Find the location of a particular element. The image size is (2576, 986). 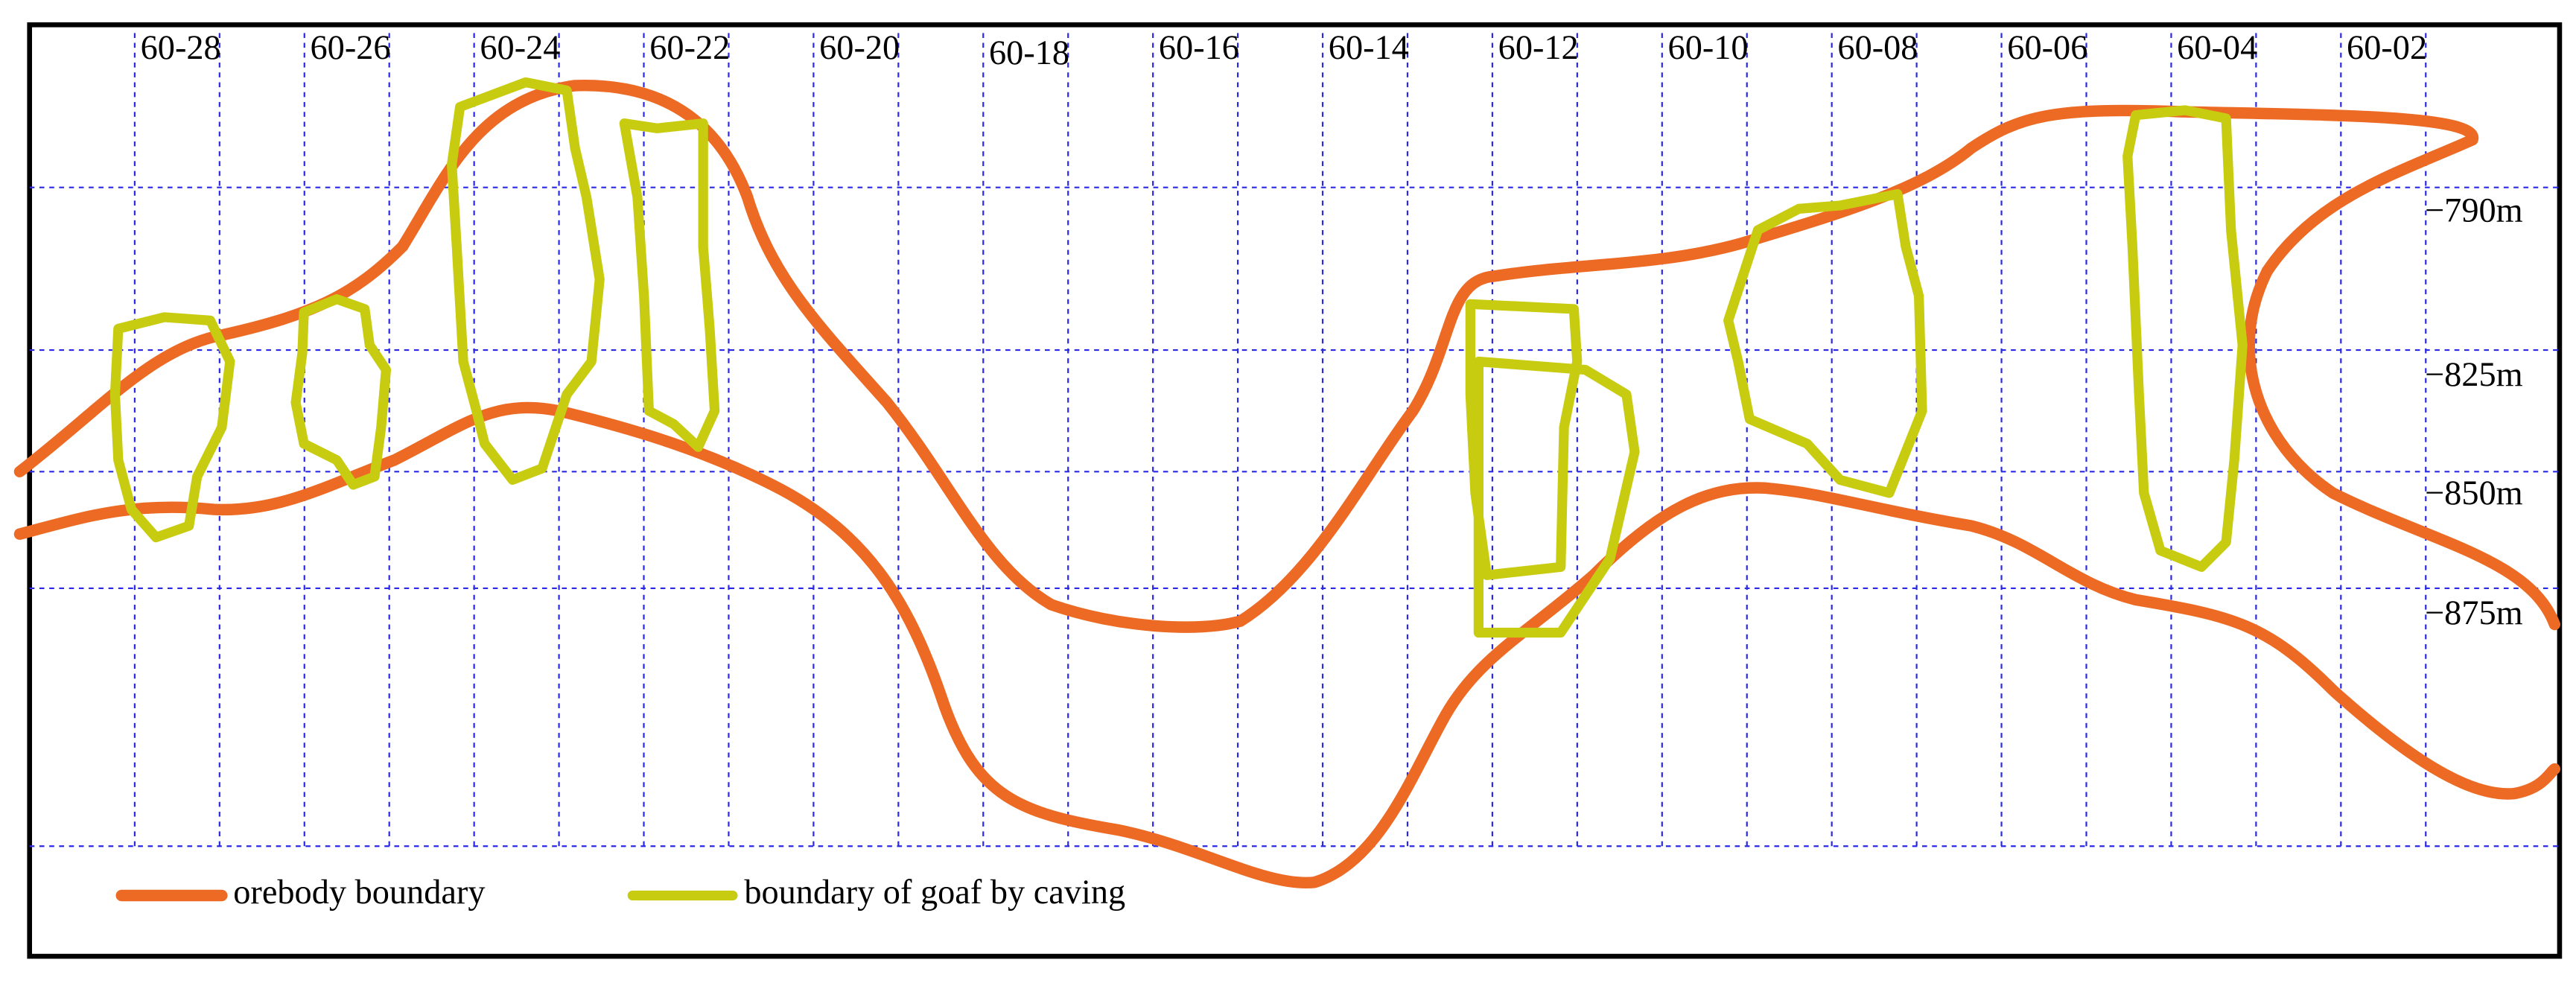

column-label: 60-26 is located at coordinates (351, 48).